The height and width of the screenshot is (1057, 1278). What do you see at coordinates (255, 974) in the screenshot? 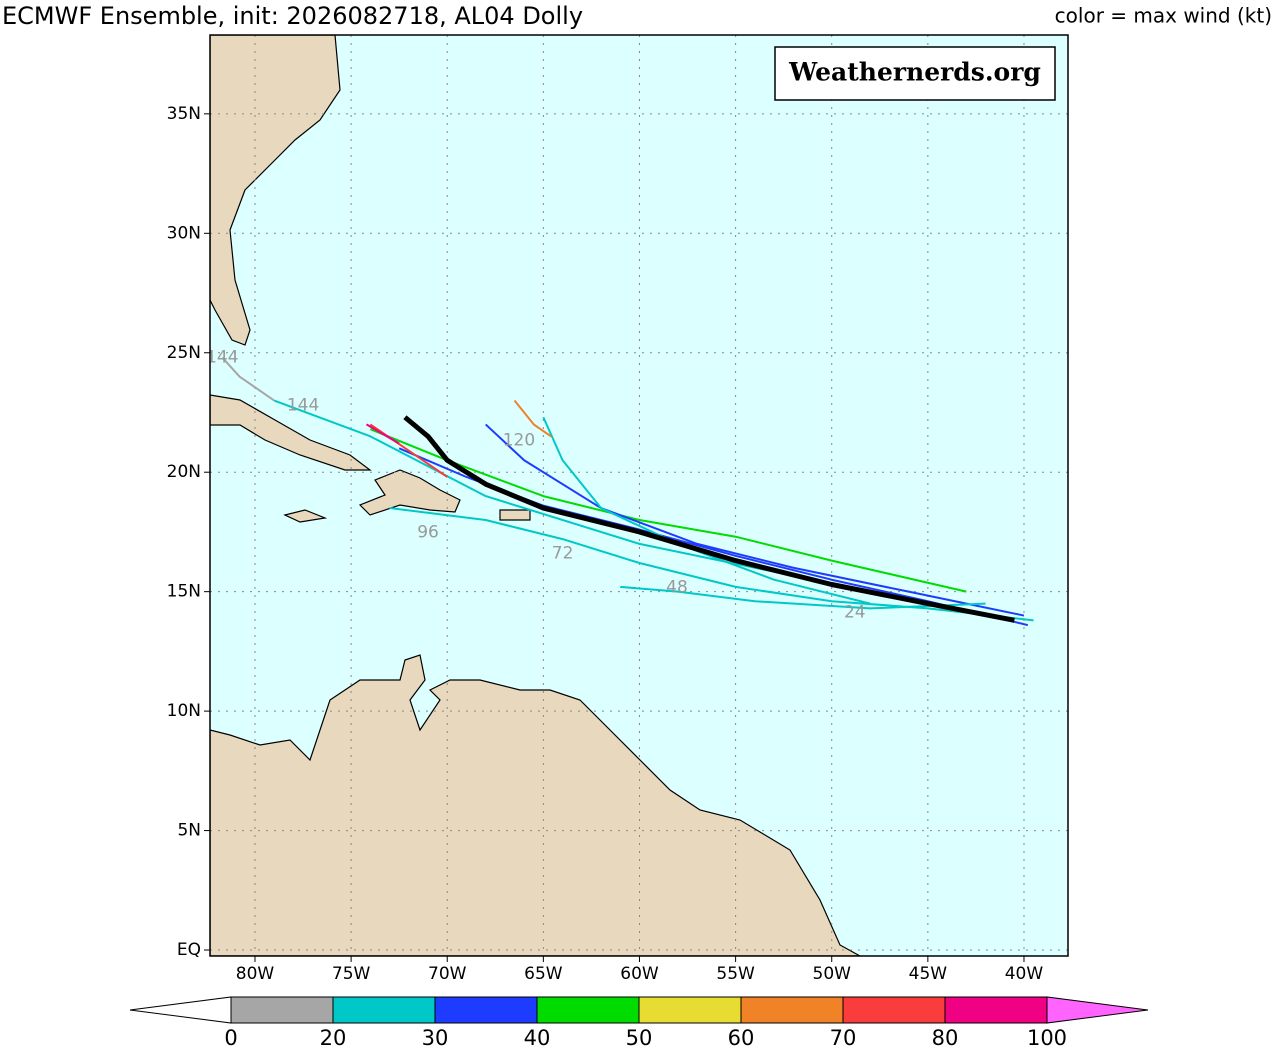
I see `x-tick-label: 80W` at bounding box center [255, 974].